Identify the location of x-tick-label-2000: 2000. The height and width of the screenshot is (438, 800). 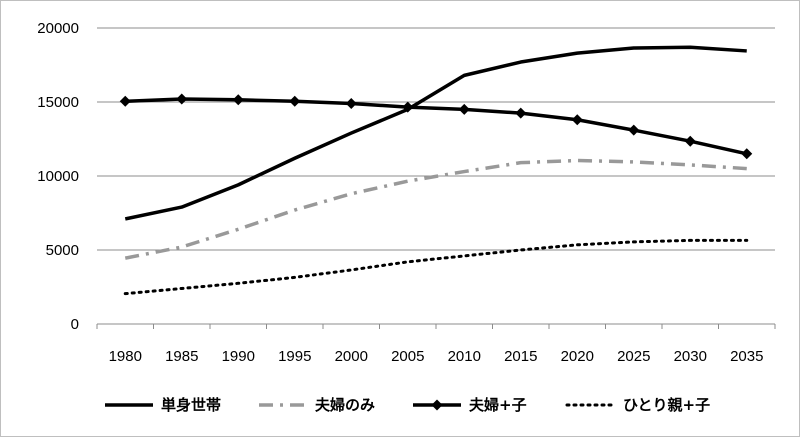
(351, 356).